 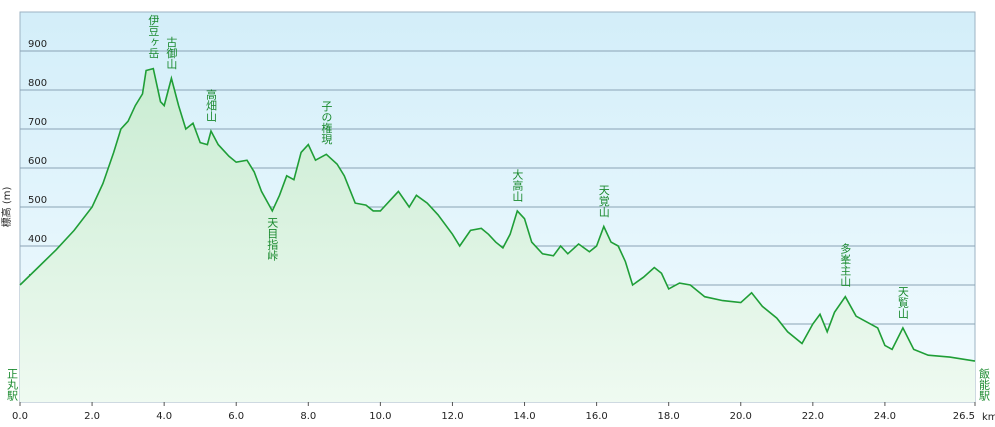 I want to click on peak-label: 大高山, so click(x=517, y=185).